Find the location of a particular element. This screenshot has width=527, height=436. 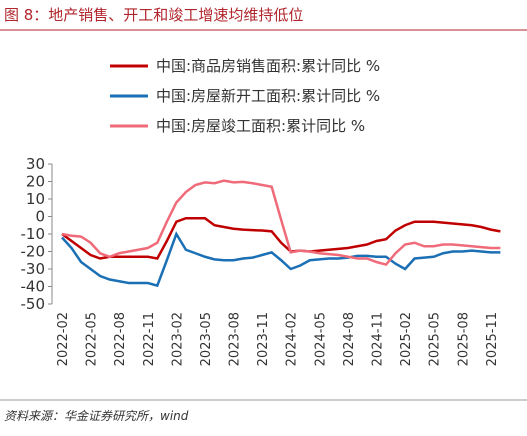

x-tick-label: 2022-02 is located at coordinates (63, 339).